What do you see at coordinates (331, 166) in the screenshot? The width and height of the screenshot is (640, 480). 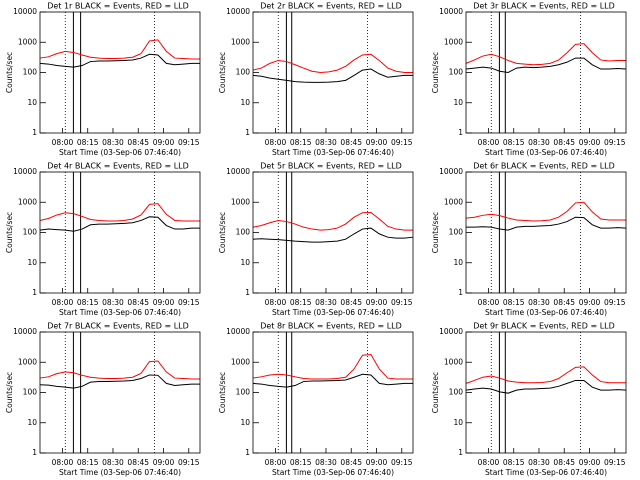 I see `chart-title: Det 5r BLACK = Events, RED = LLD` at bounding box center [331, 166].